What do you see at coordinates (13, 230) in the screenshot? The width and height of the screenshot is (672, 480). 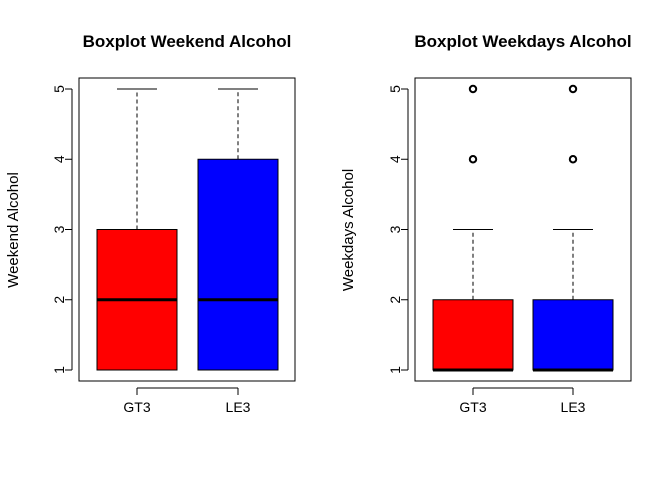 I see `y-axis-label: Weekend Alcohol` at bounding box center [13, 230].